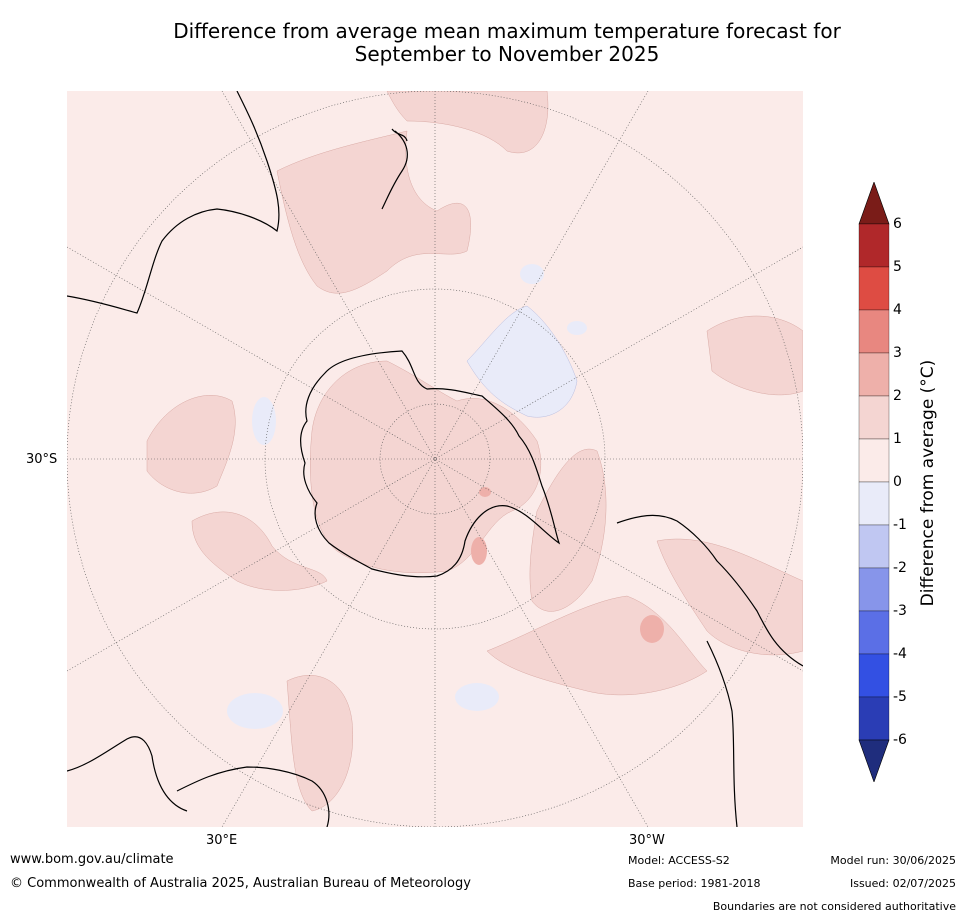 The image size is (965, 919). What do you see at coordinates (222, 840) in the screenshot?
I see `lon-label-30e: 30°E` at bounding box center [222, 840].